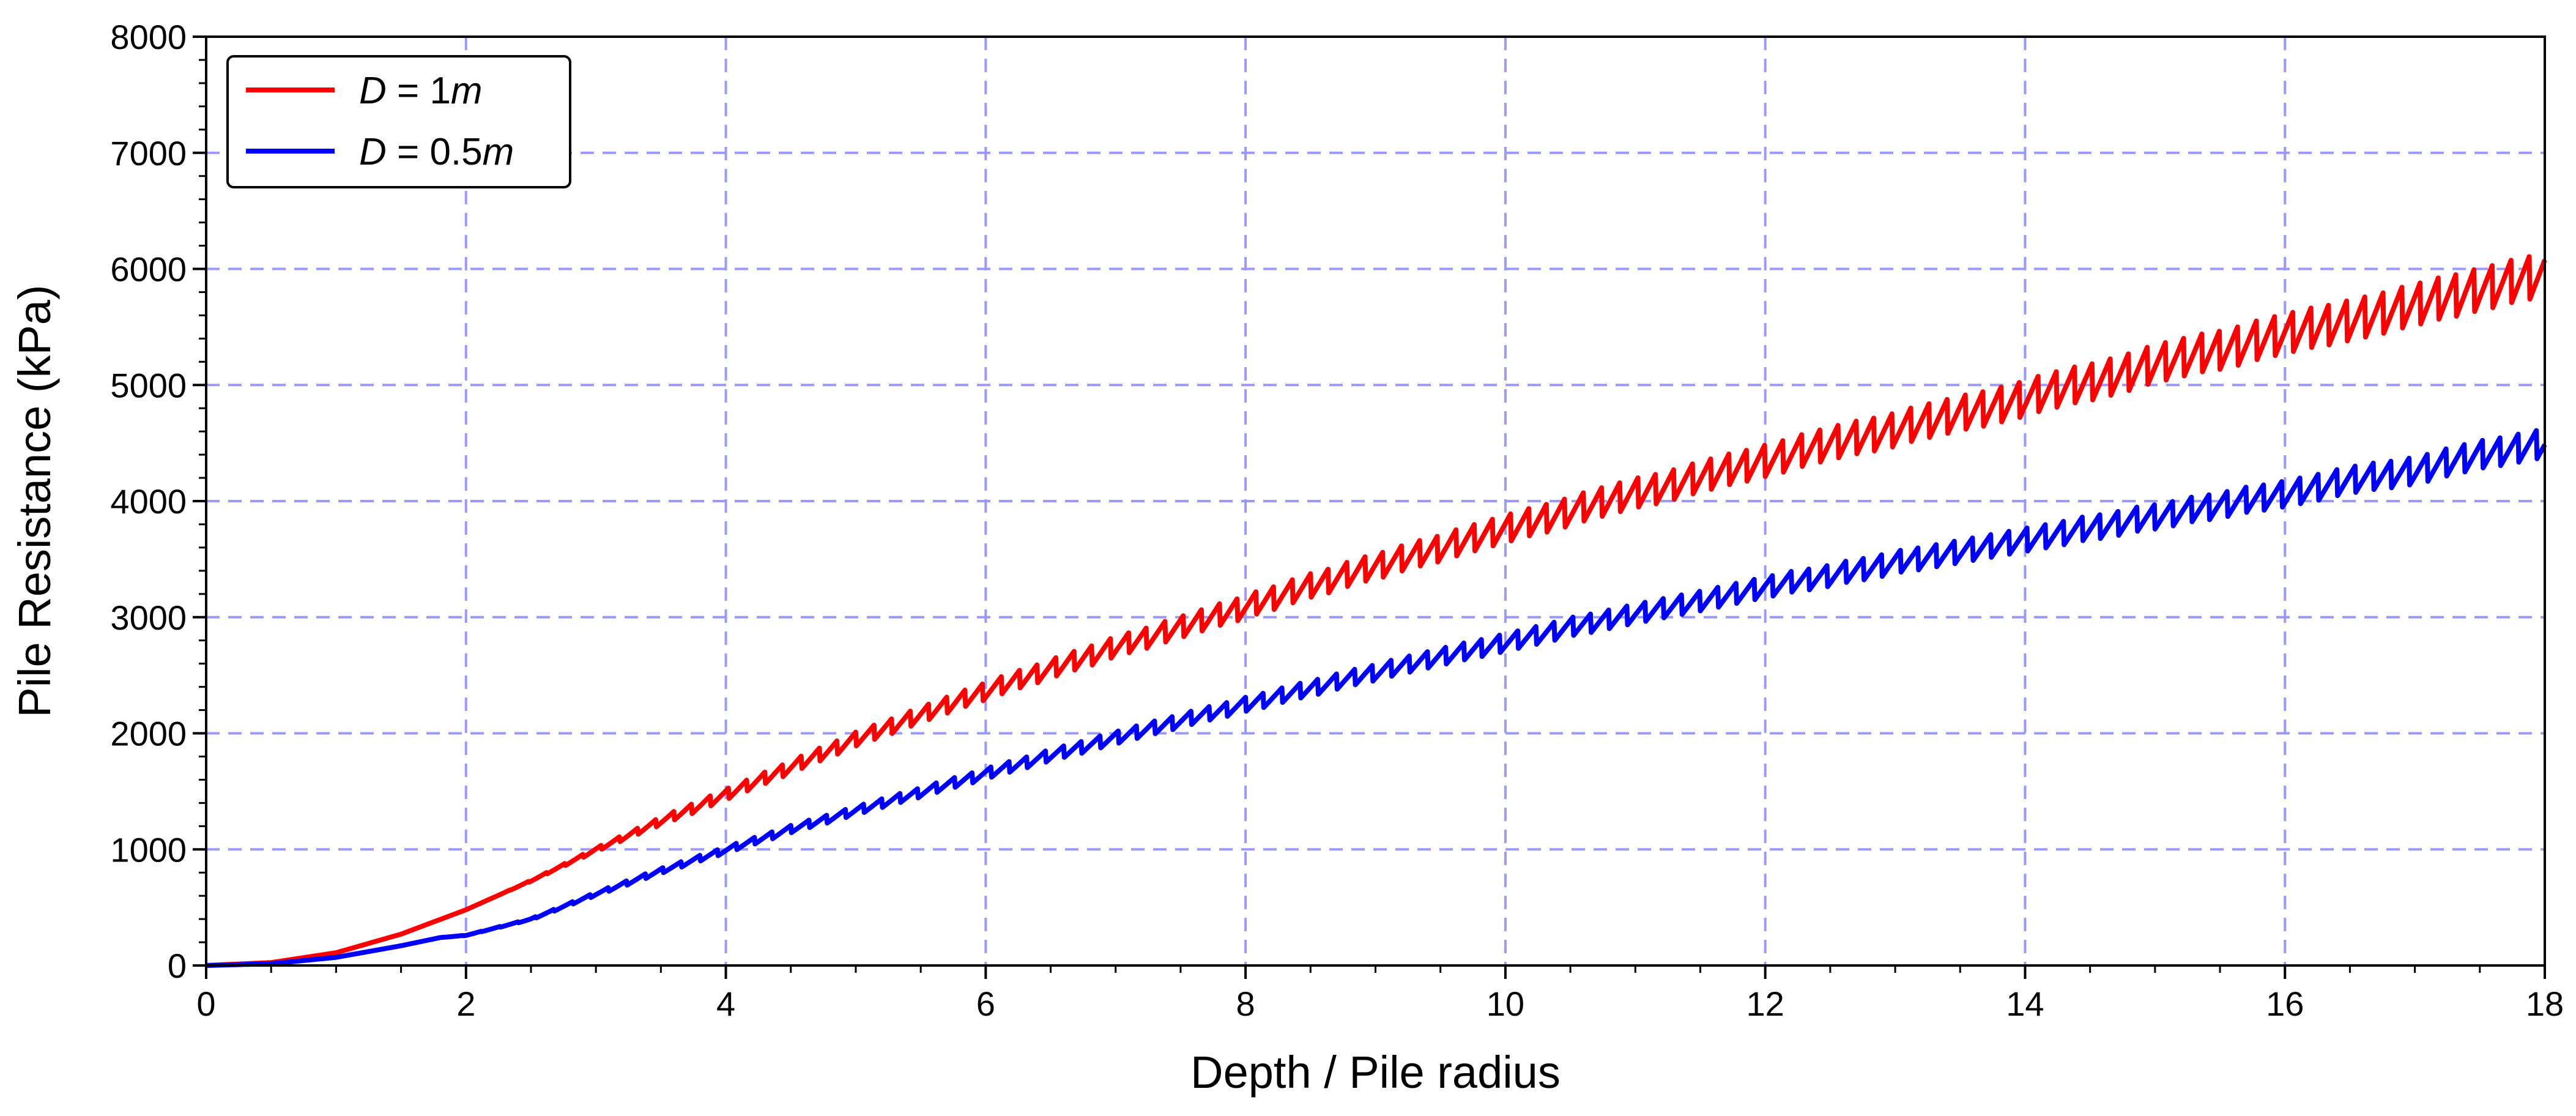 This screenshot has height=1116, width=2576. I want to click on y-tick-label: 7000, so click(148, 153).